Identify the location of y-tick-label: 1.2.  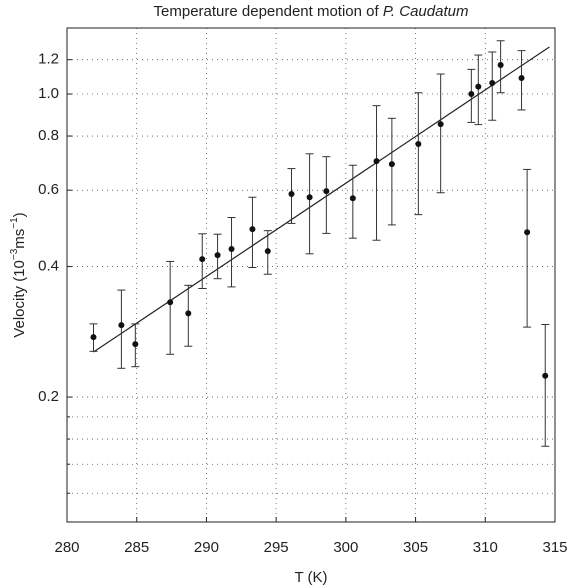
(48, 59).